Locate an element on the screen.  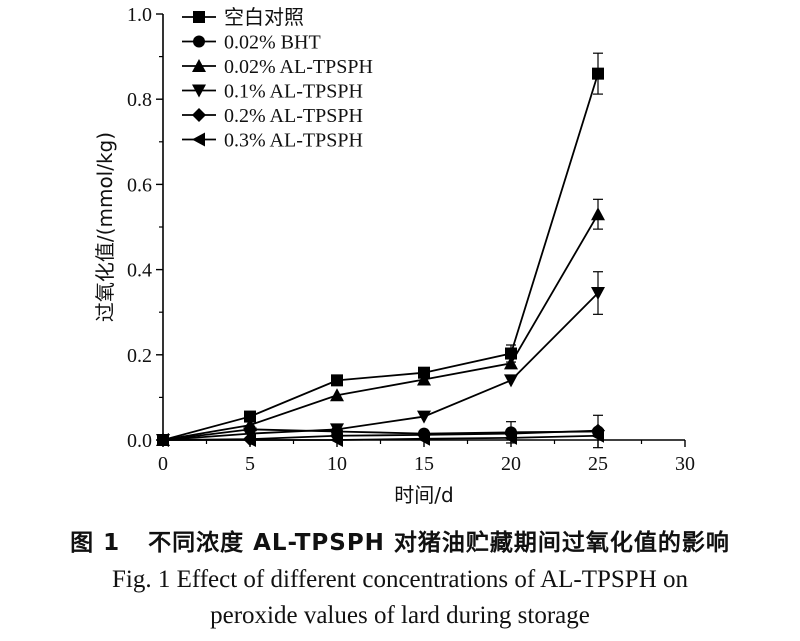
legend-item-0: 空白对照 is located at coordinates (243, 17).